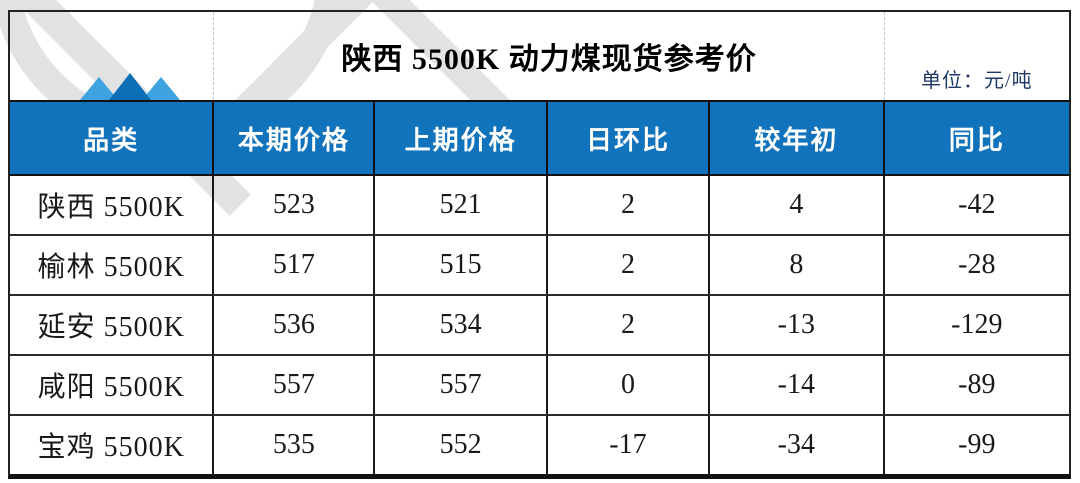 The width and height of the screenshot is (1080, 483). I want to click on table-row: 咸阳 5500K 557 557 0 -14 -89, so click(539, 386).